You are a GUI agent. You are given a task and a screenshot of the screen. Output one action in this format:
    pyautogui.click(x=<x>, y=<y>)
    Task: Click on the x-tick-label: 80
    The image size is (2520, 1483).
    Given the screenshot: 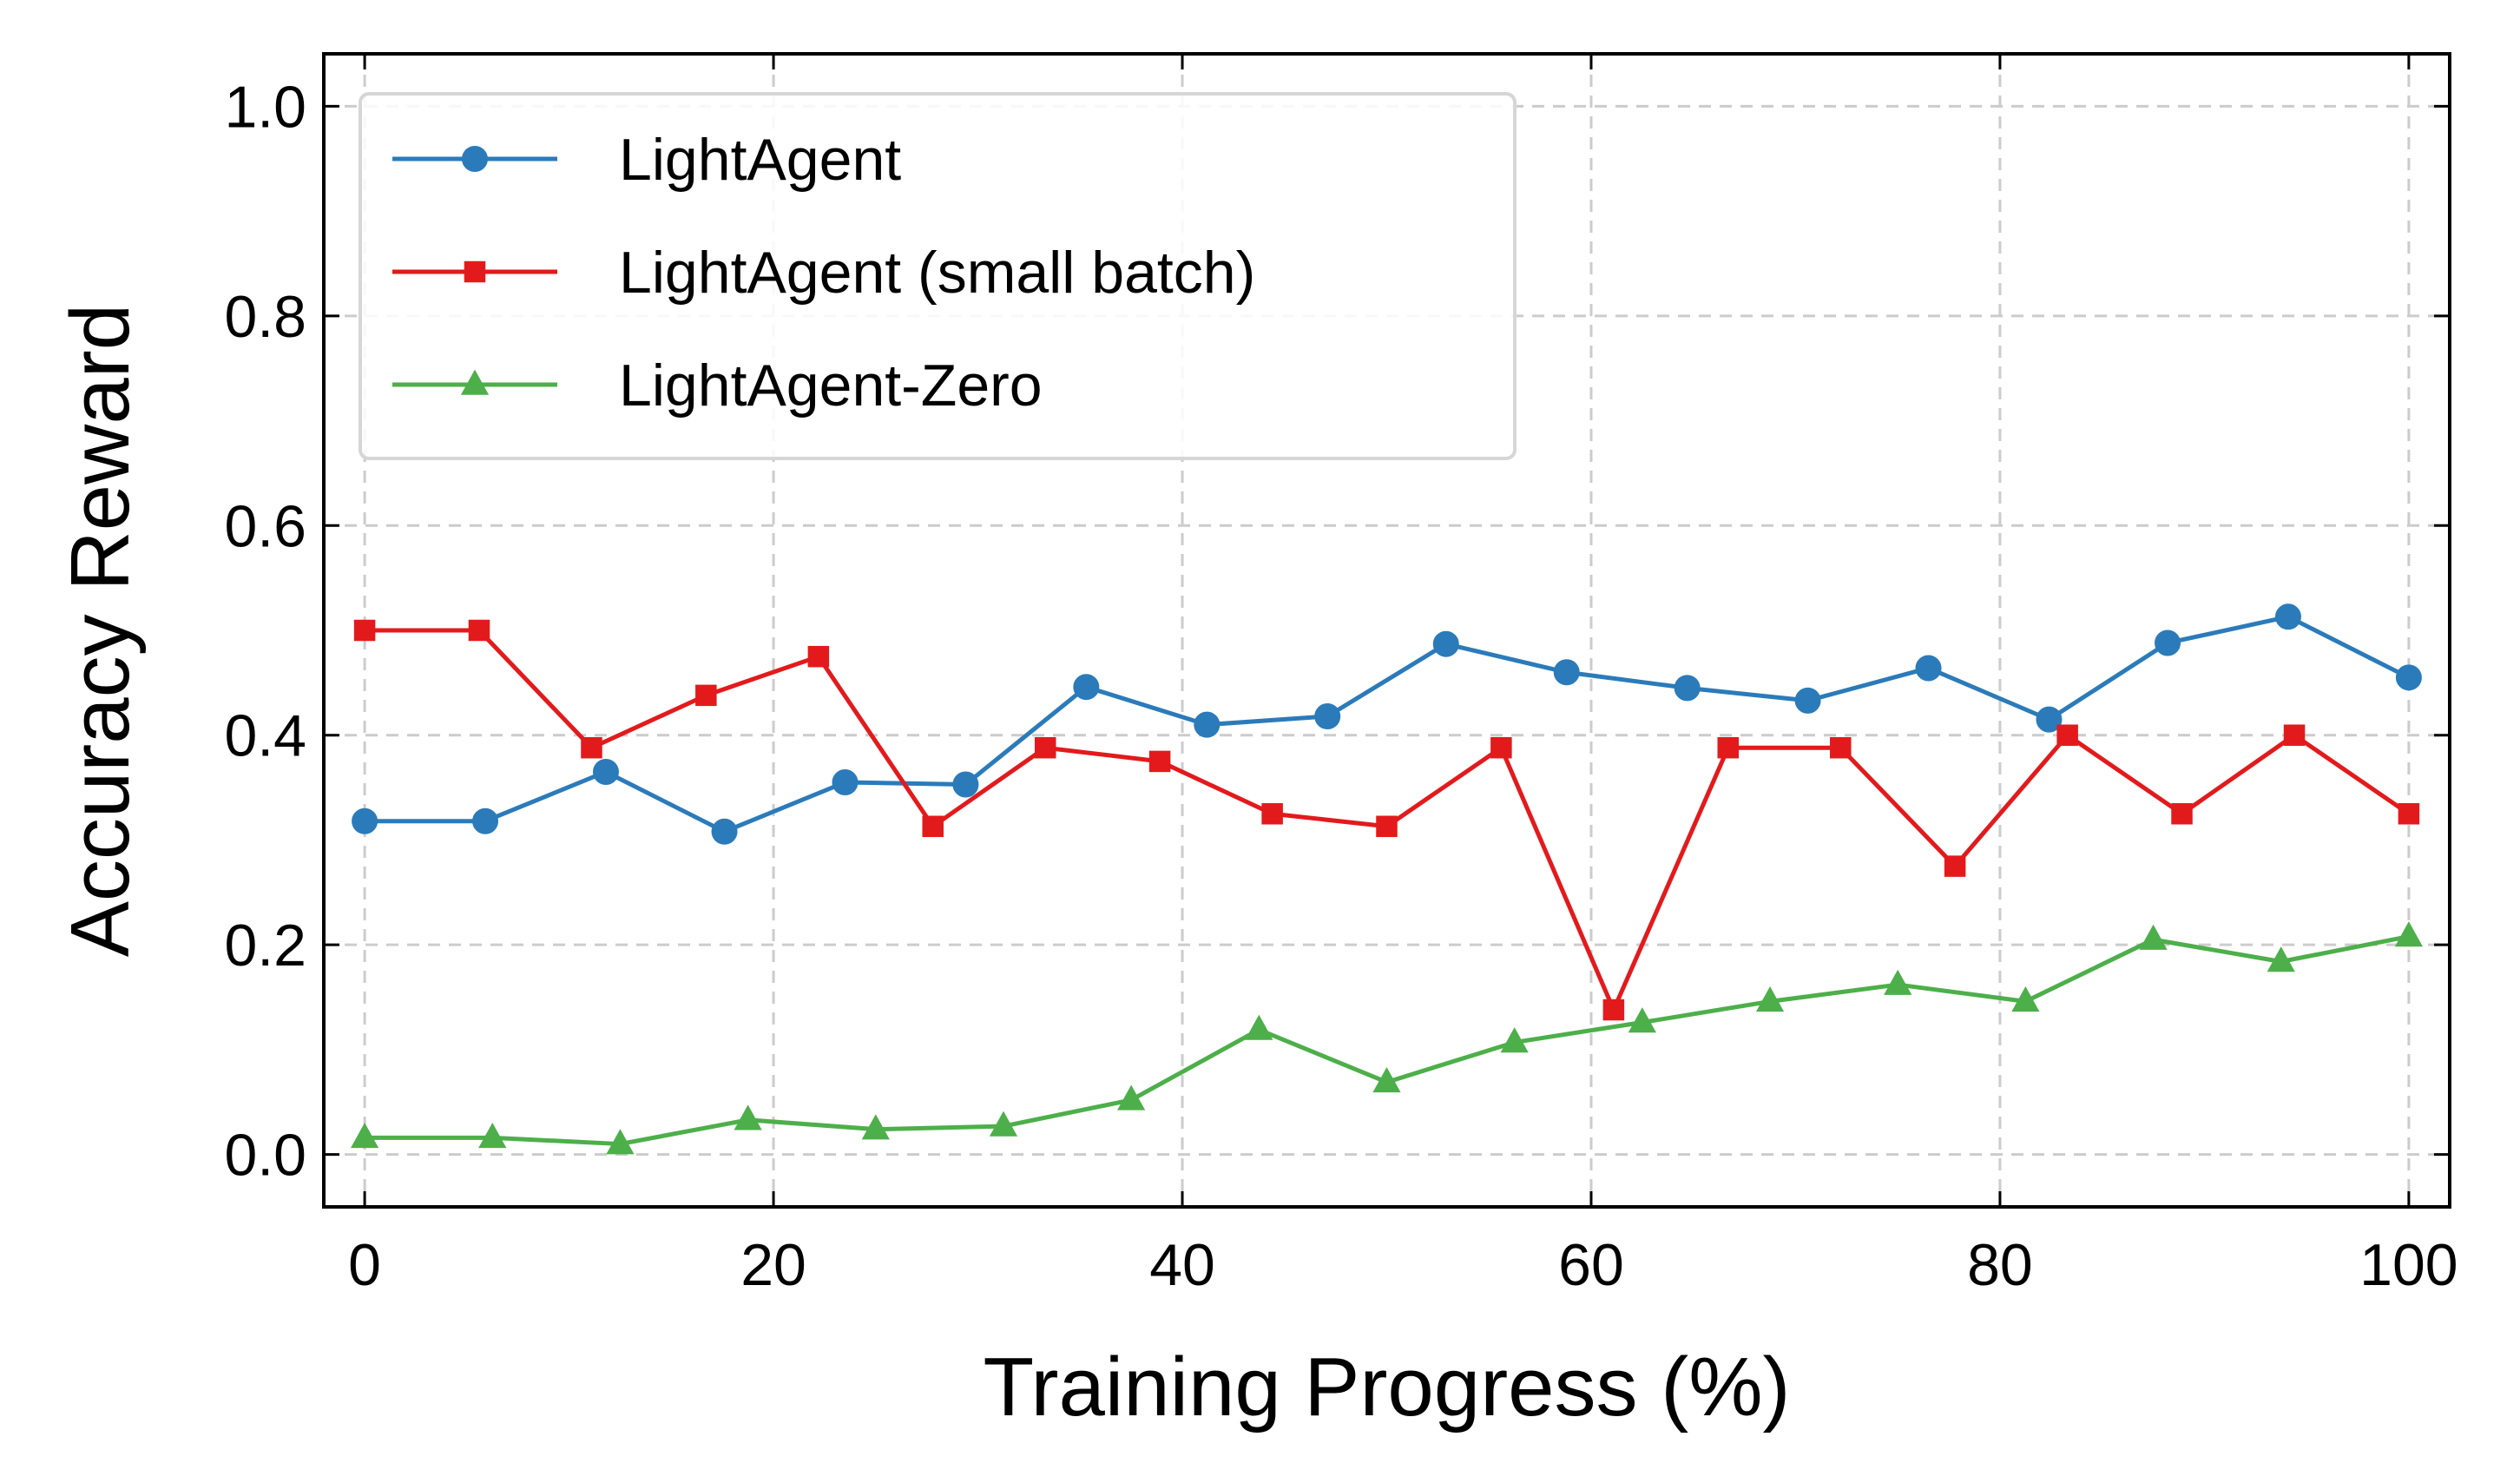 What is the action you would take?
    pyautogui.click(x=2000, y=1265)
    